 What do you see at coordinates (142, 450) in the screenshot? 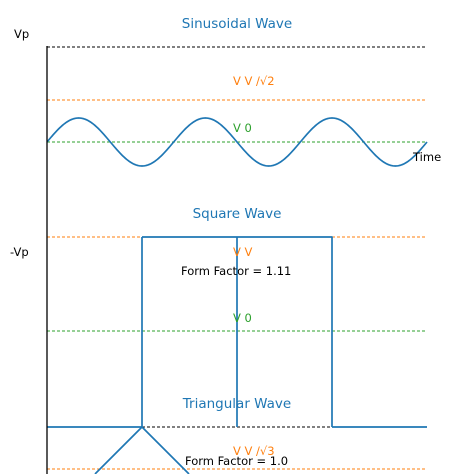
I see `triangle-wave-line` at bounding box center [142, 450].